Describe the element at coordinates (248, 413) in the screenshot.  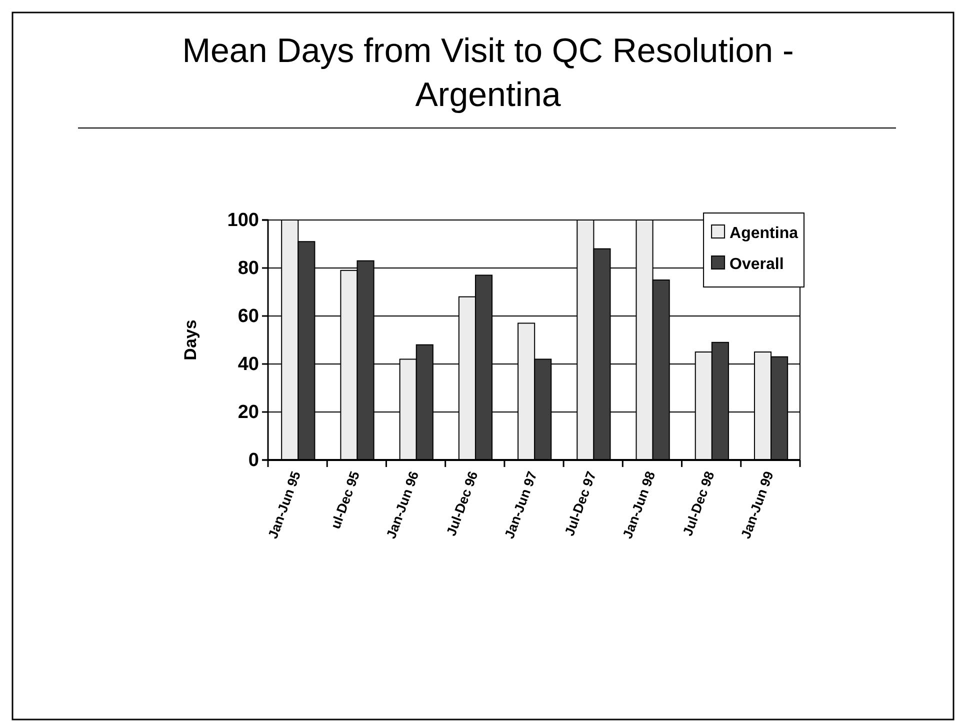
I see `y-tick-label: 20` at that location.